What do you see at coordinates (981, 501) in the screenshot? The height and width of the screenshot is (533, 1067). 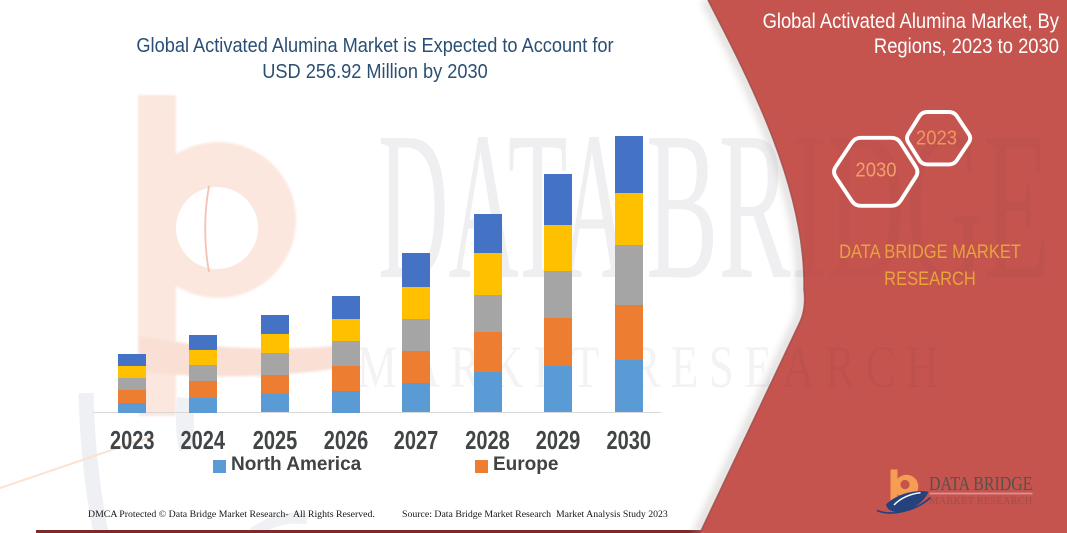 I see `svg-text: MARKET RESEARCH` at bounding box center [981, 501].